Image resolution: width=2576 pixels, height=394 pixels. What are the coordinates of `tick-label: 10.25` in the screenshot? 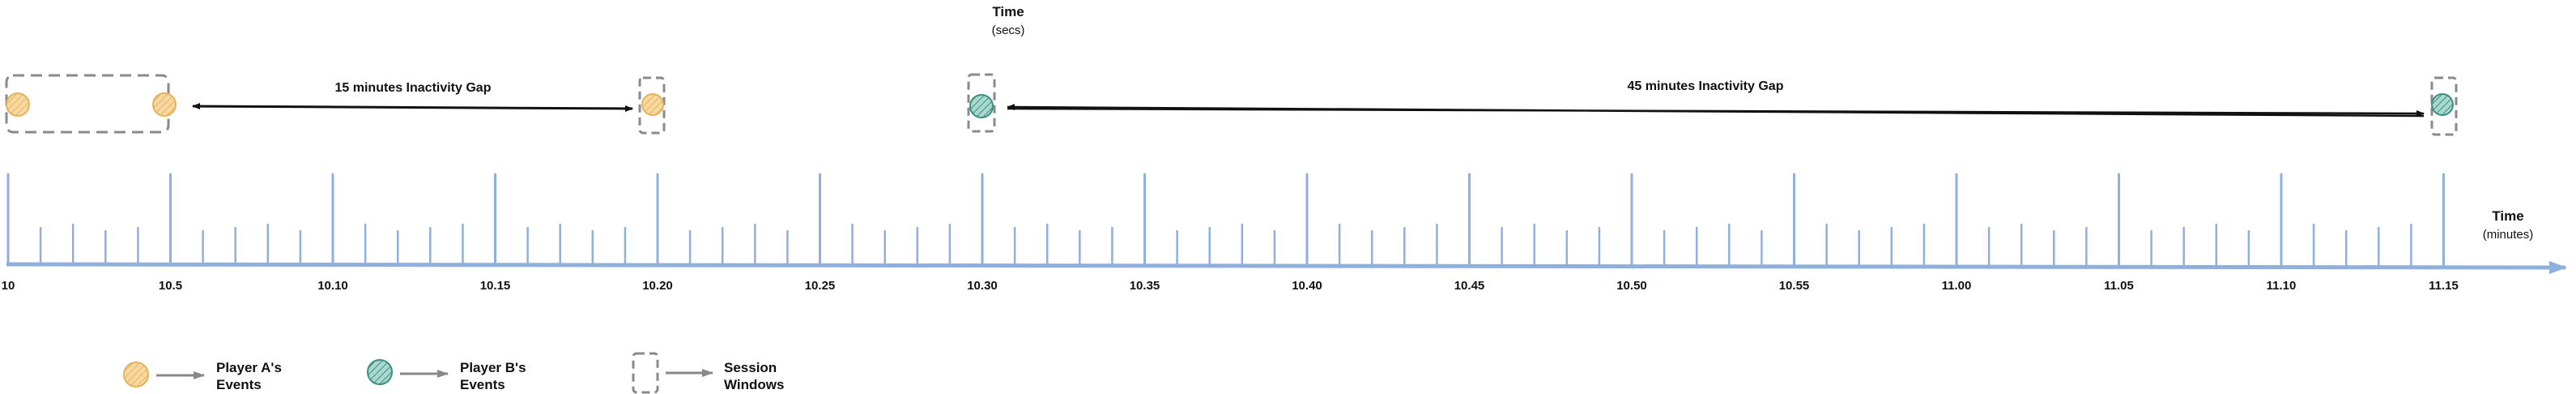 It's located at (820, 286).